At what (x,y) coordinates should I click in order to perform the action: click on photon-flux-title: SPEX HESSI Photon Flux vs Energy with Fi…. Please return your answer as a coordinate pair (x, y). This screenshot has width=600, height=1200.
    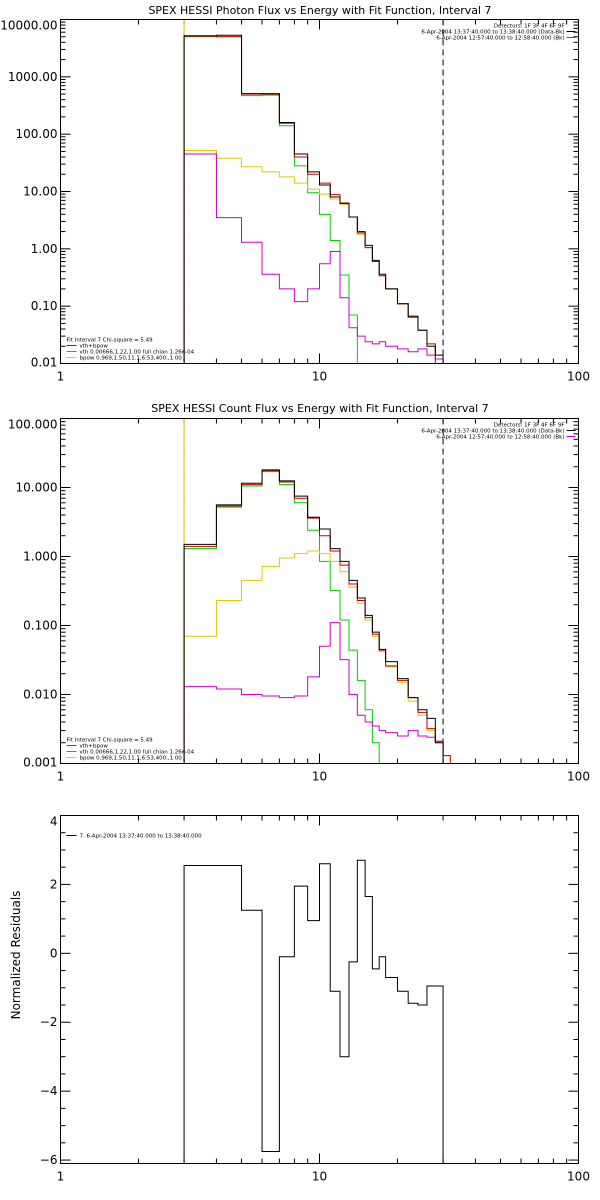
    Looking at the image, I should click on (319, 10).